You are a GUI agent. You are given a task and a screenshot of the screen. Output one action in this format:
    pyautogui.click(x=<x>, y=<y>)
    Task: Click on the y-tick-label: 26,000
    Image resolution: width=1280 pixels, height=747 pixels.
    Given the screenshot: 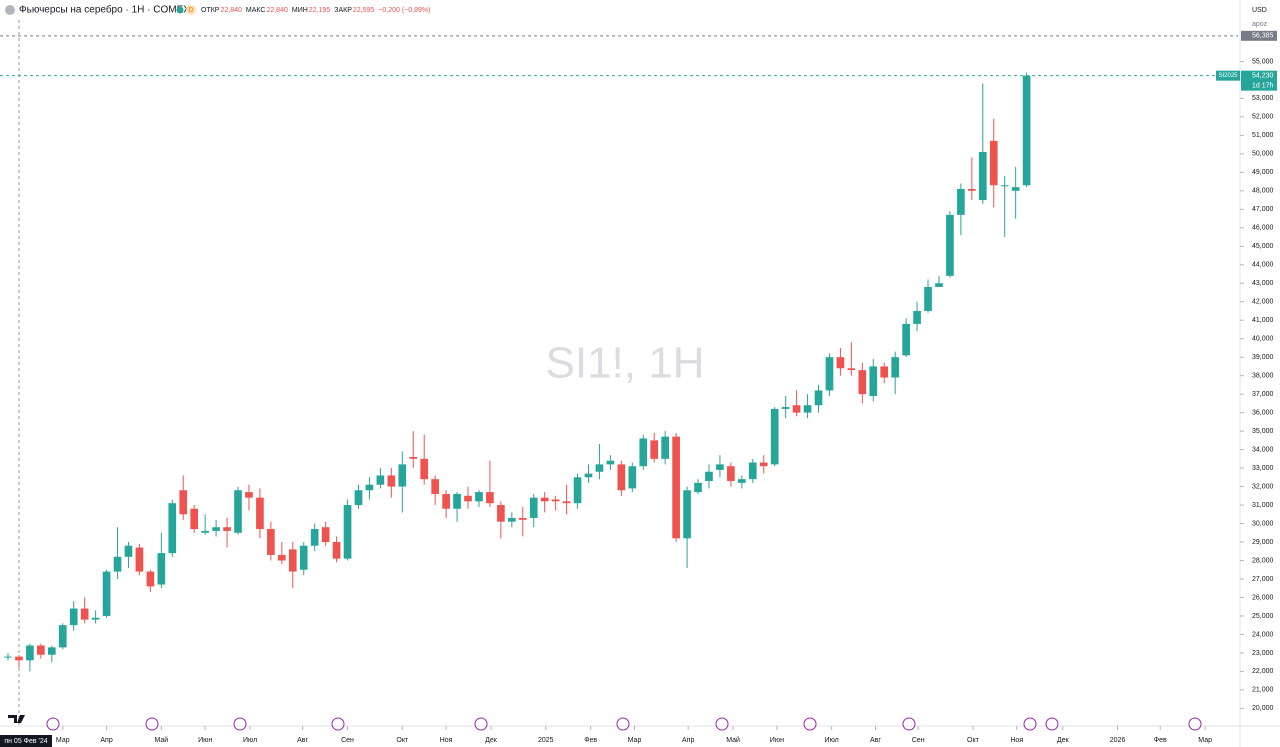 What is the action you would take?
    pyautogui.click(x=1263, y=597)
    